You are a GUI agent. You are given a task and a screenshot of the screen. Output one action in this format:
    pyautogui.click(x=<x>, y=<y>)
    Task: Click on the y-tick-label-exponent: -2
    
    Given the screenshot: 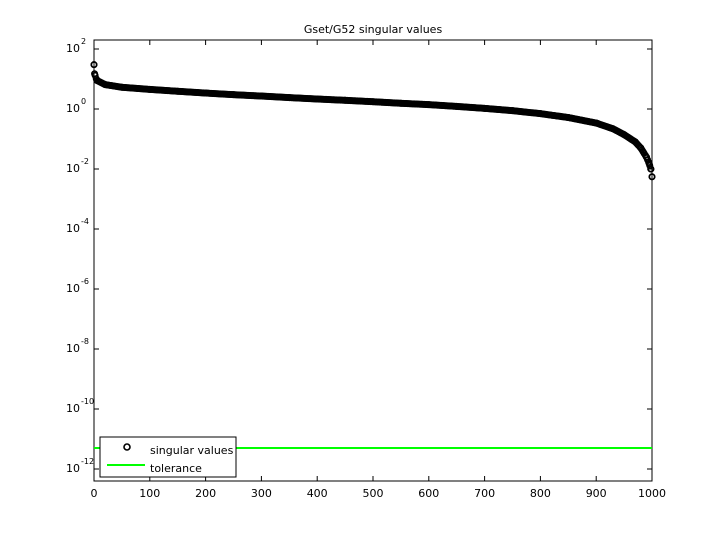 What is the action you would take?
    pyautogui.click(x=85, y=161)
    